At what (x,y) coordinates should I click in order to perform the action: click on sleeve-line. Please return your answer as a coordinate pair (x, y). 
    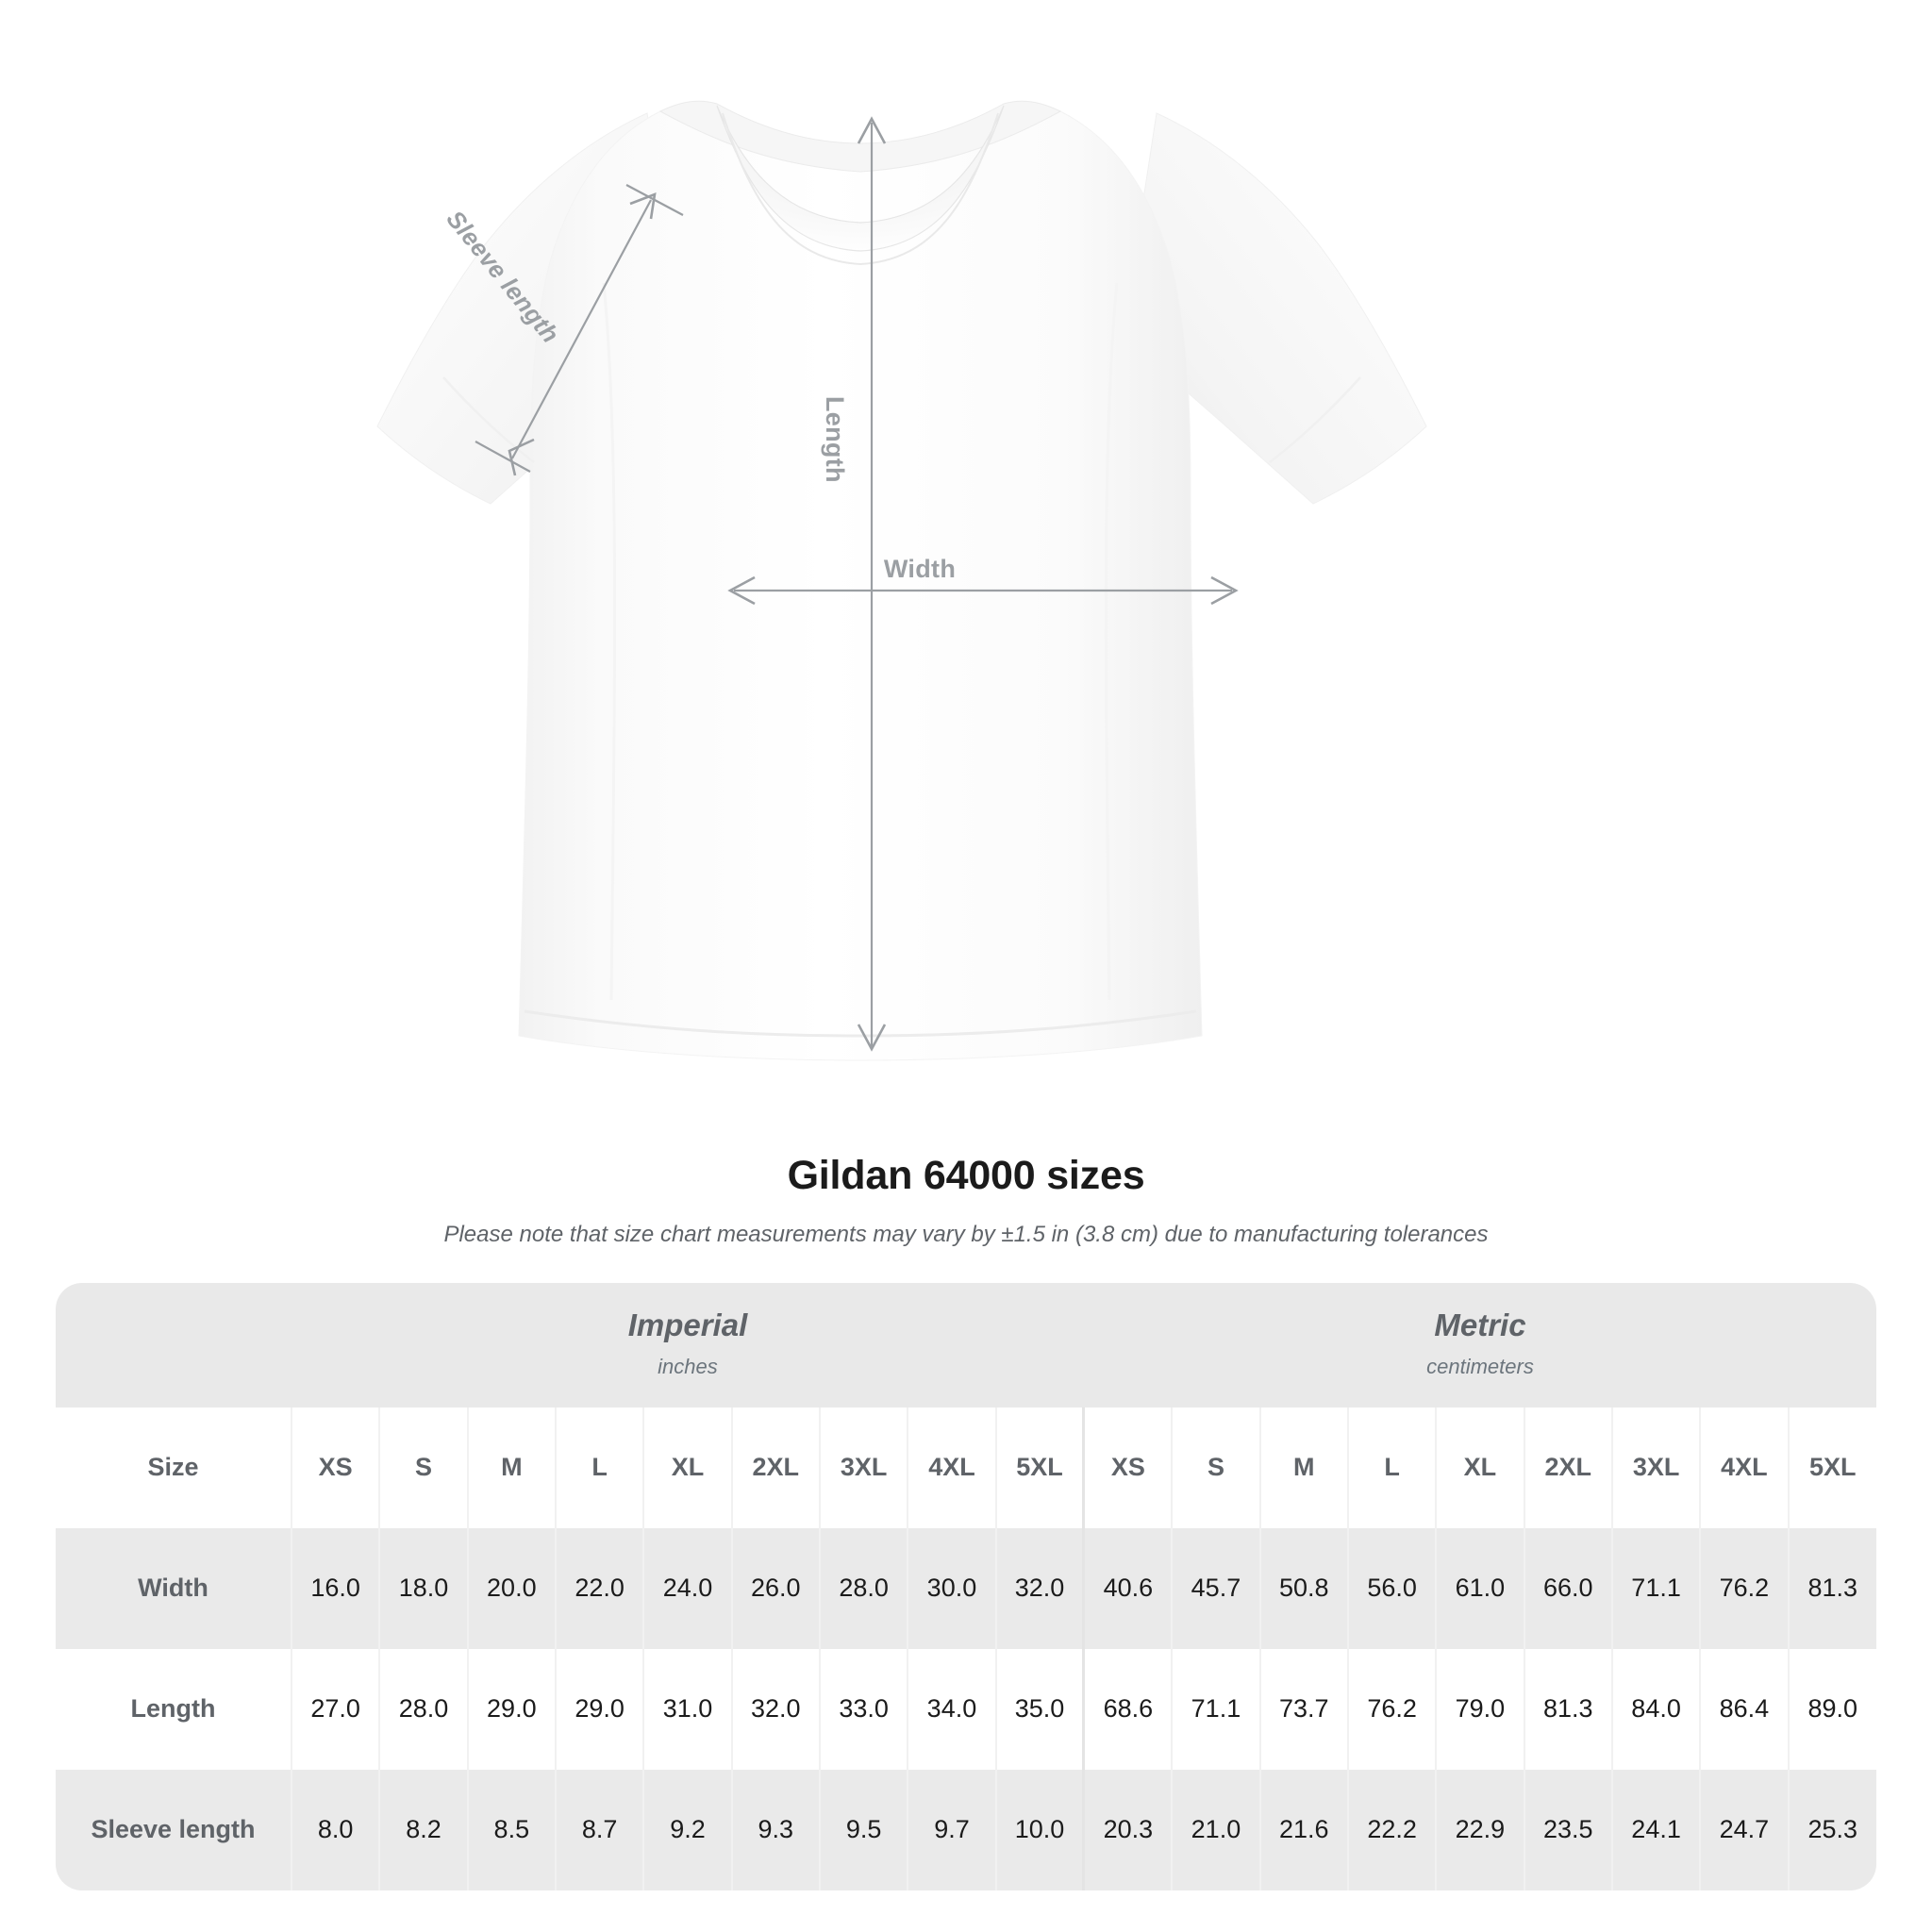
    Looking at the image, I should click on (582, 329).